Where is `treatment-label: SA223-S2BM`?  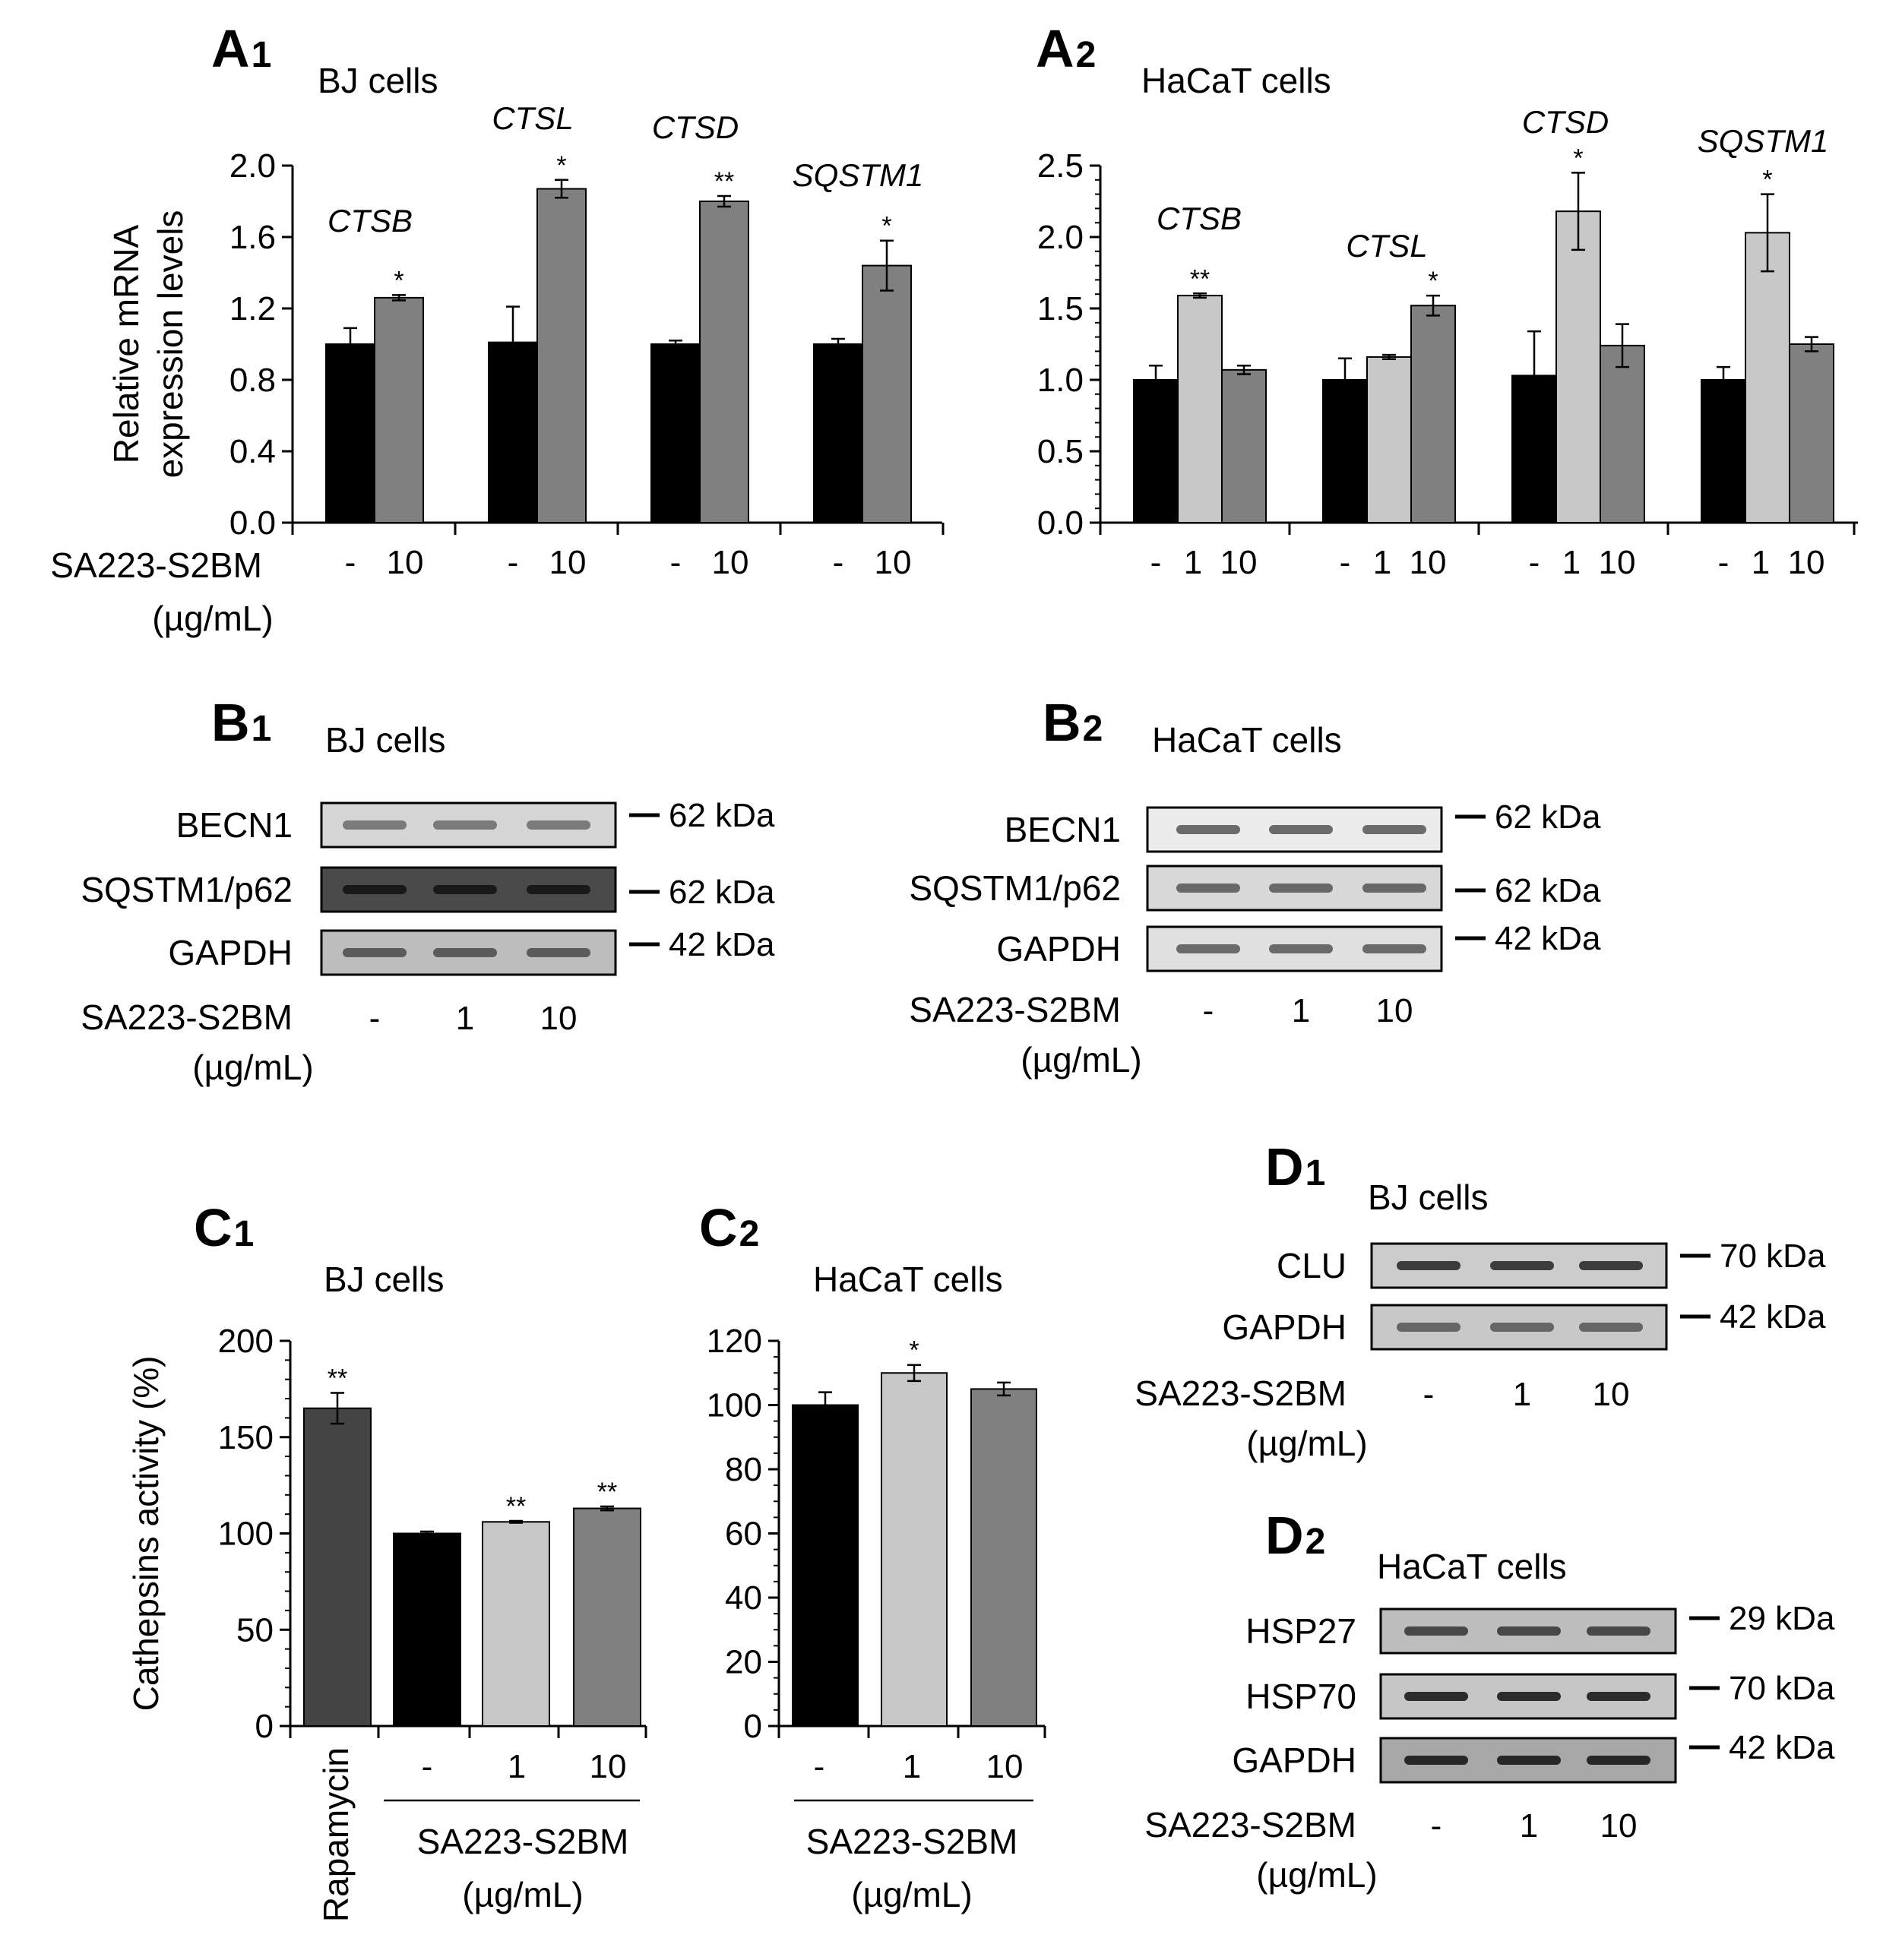 treatment-label: SA223-S2BM is located at coordinates (187, 1017).